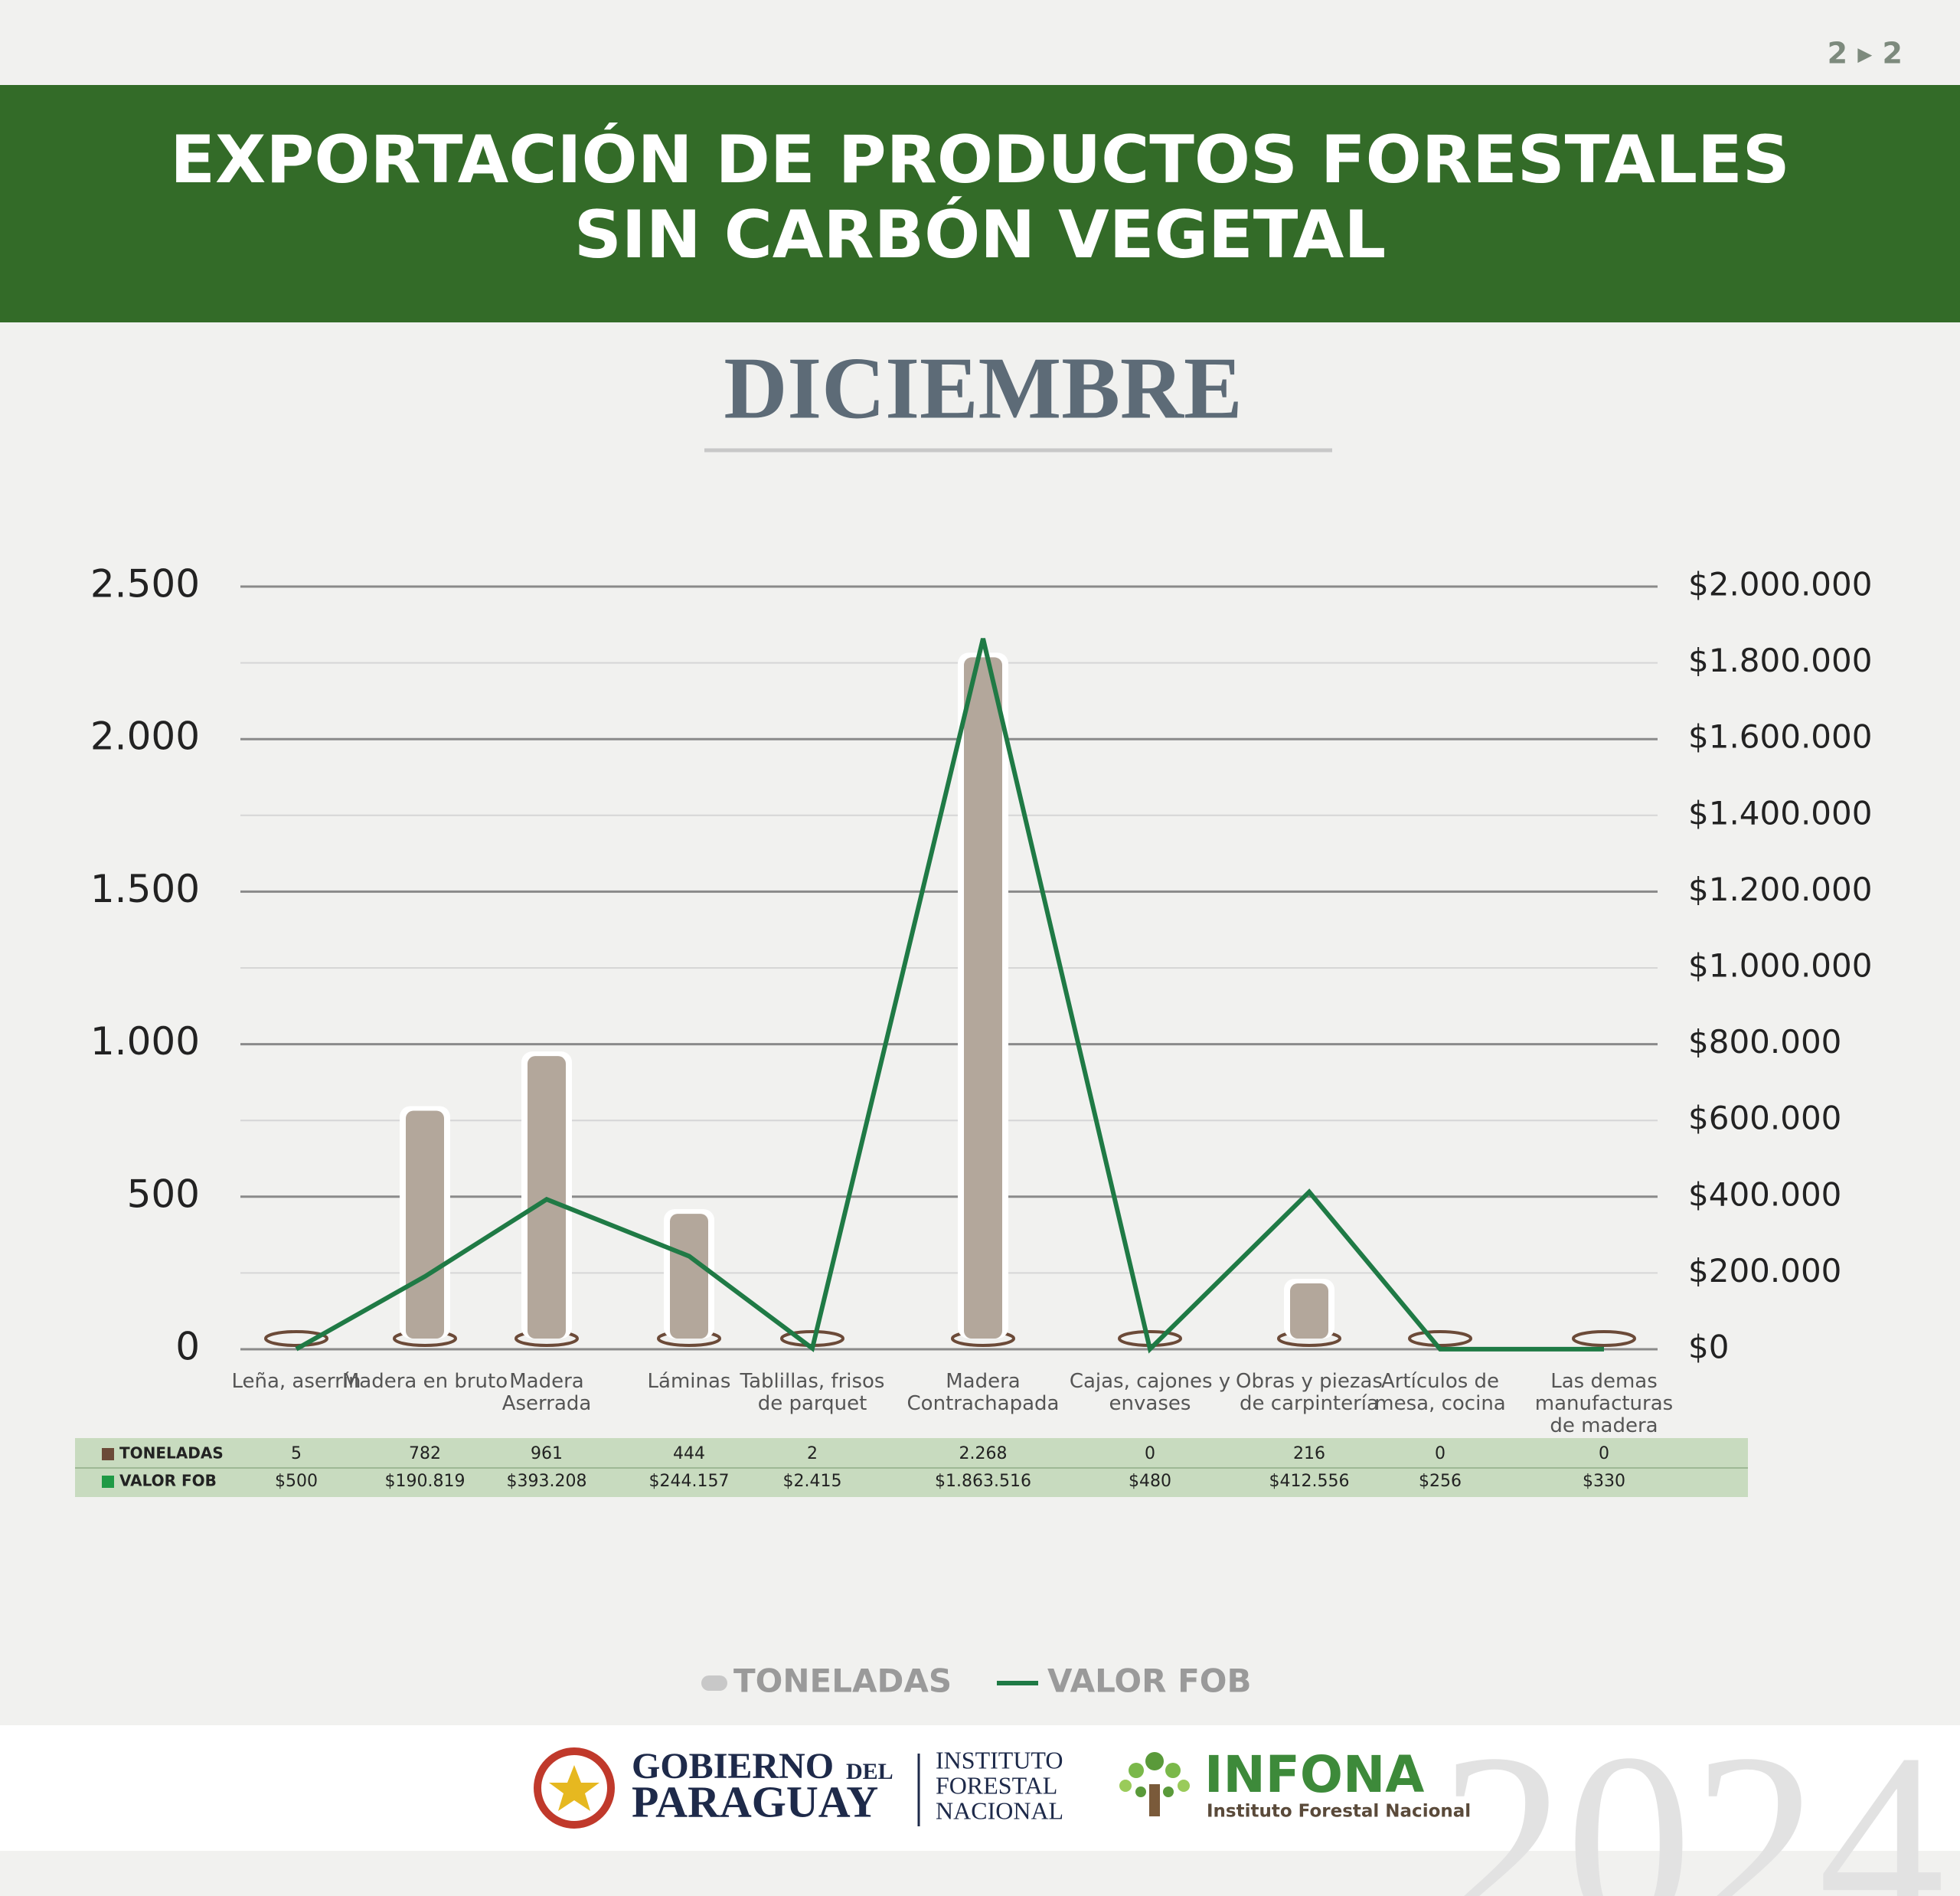 The width and height of the screenshot is (1960, 1896). I want to click on x-tick-label: Tablillas, frisos de parquet, so click(812, 1392).